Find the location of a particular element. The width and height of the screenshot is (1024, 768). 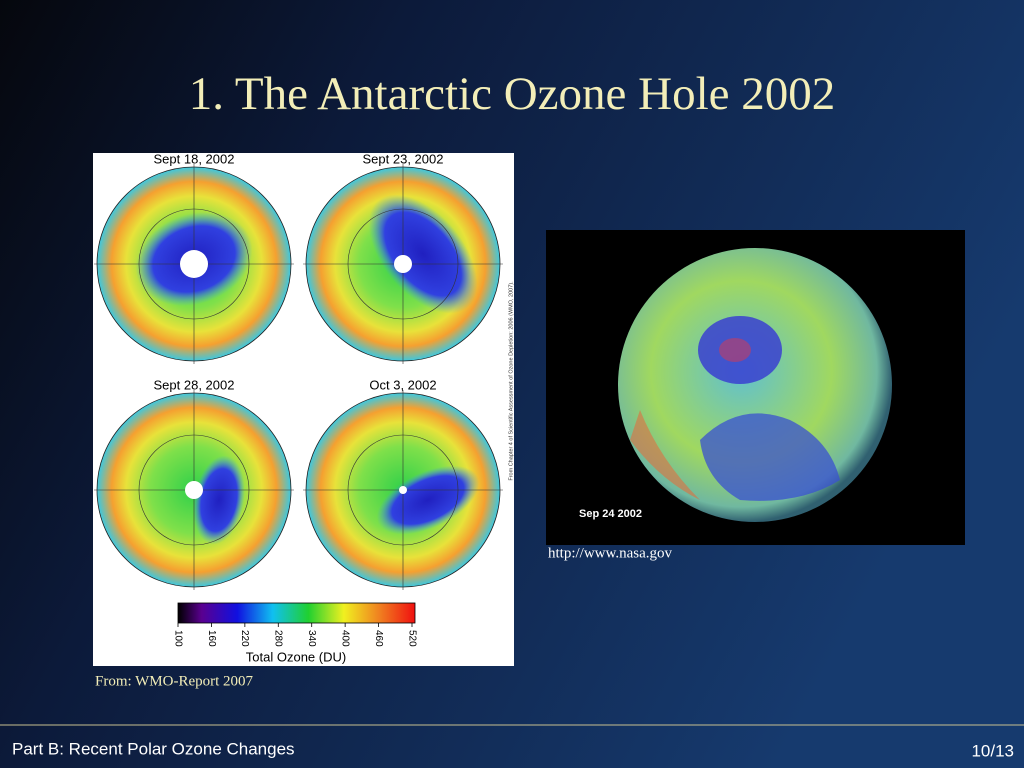

colorbar-tick-label: 340 is located at coordinates (311, 638).